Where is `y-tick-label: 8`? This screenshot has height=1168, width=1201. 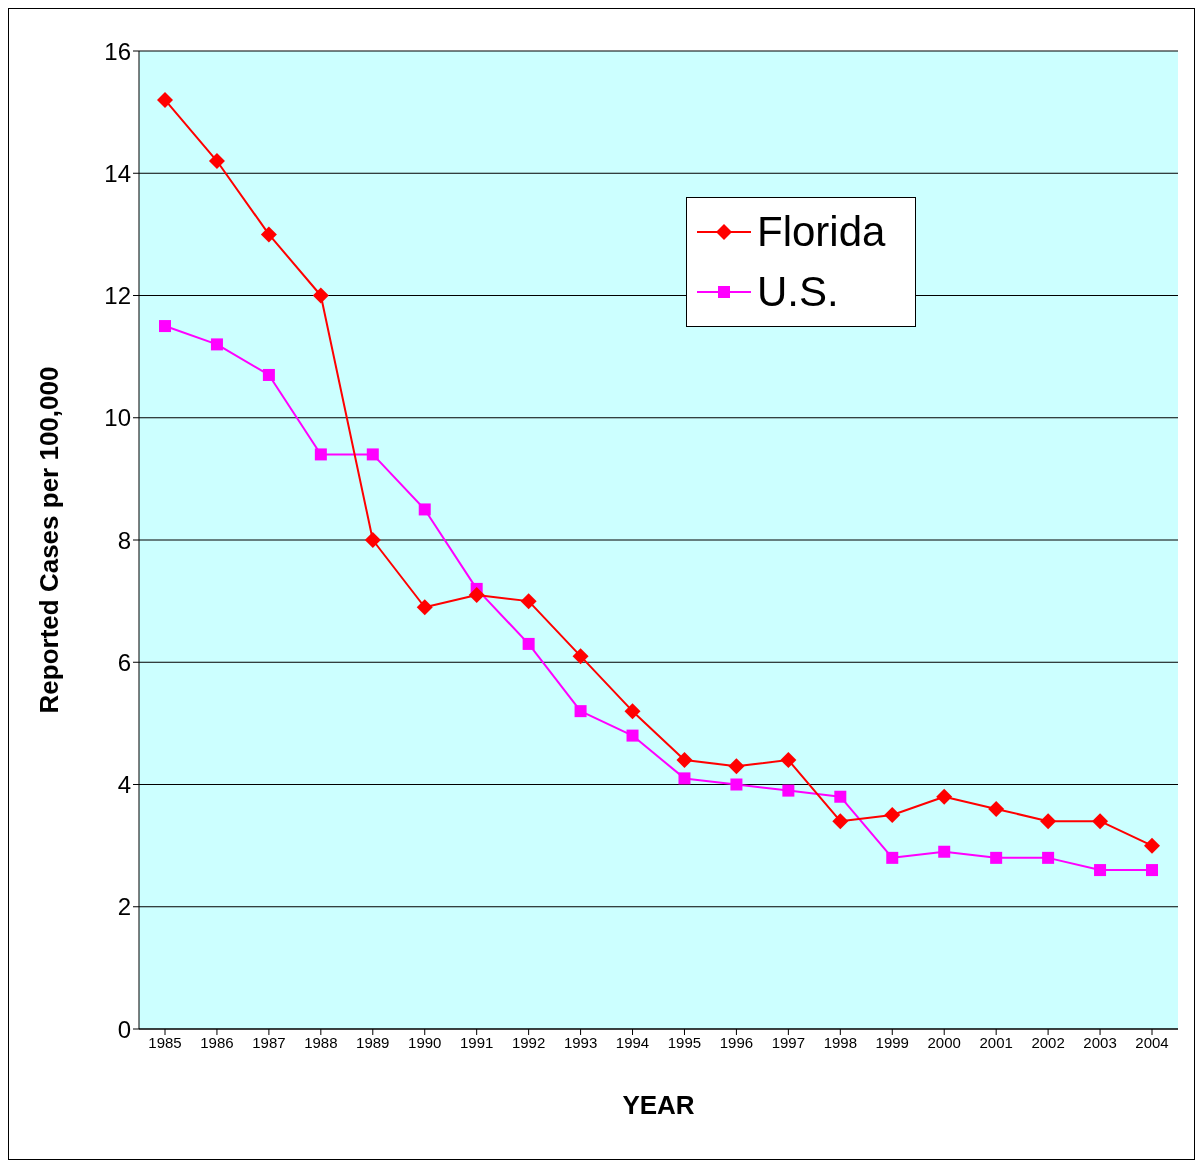 y-tick-label: 8 is located at coordinates (124, 540).